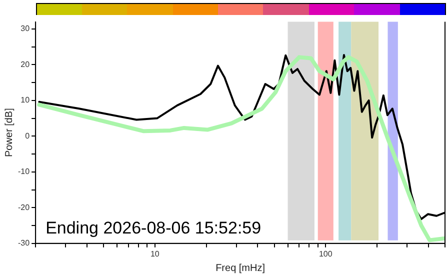  I want to click on x-axis-title: Freq [mHz], so click(241, 268).